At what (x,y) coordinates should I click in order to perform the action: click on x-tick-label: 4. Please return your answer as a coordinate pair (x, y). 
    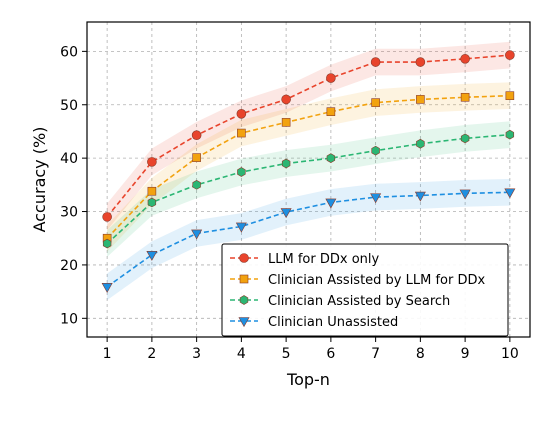
    Looking at the image, I should click on (241, 354).